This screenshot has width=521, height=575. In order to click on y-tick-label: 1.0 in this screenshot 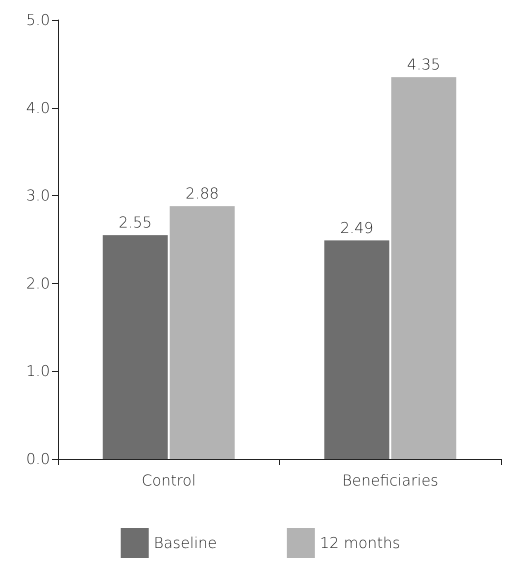, I will do `click(38, 371)`.